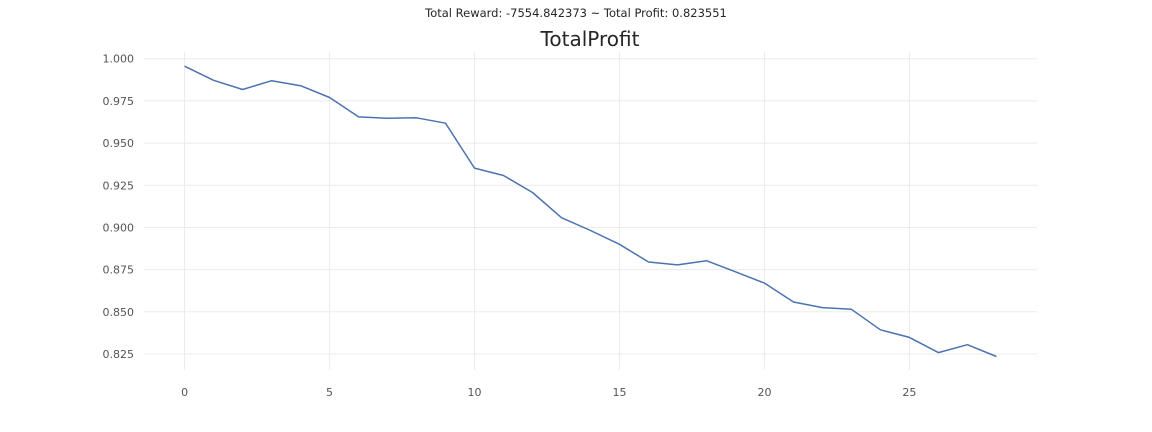  I want to click on y-tick-label: 0.950, so click(119, 143).